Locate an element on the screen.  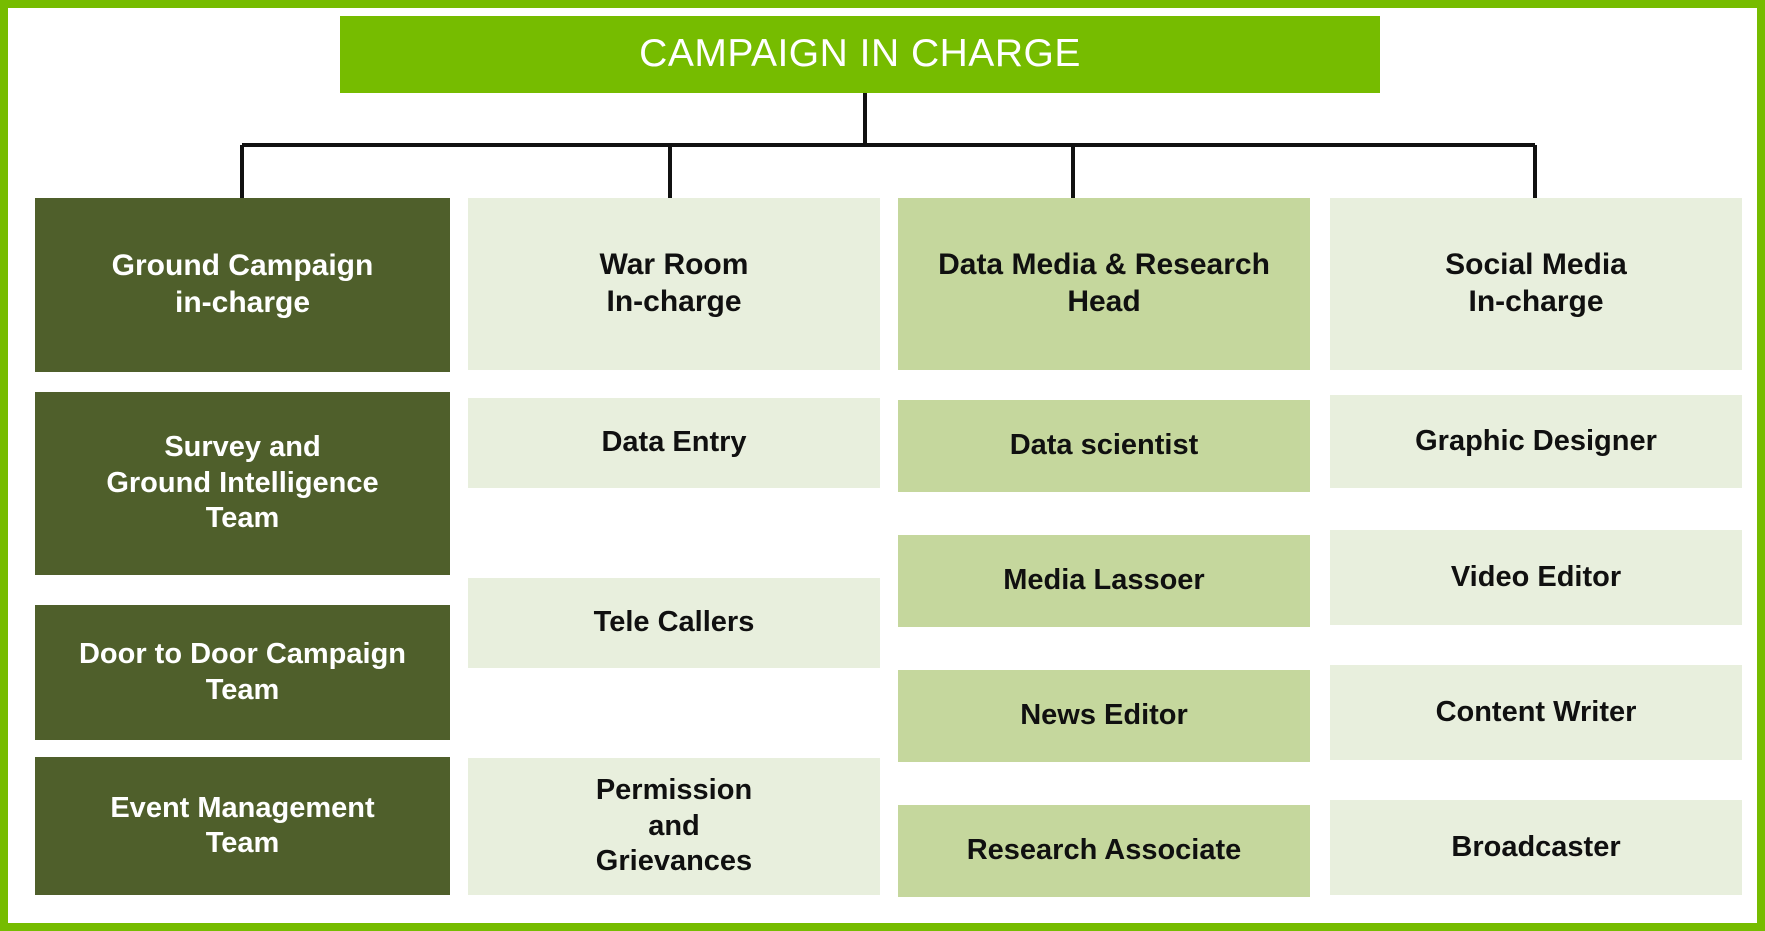
node-label: Survey and Ground Intelligence Team is located at coordinates (242, 483).